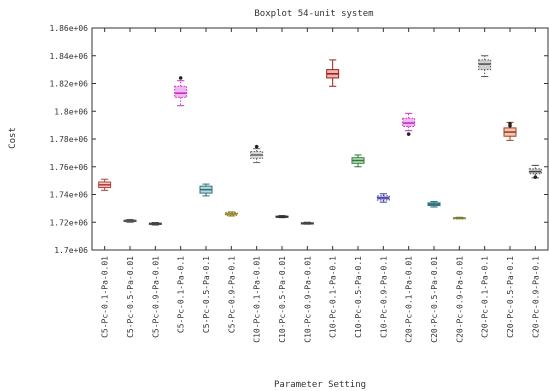  What do you see at coordinates (130, 297) in the screenshot?
I see `x-tick-label: C5-Pc-0.5-Pa-0.01` at bounding box center [130, 297].